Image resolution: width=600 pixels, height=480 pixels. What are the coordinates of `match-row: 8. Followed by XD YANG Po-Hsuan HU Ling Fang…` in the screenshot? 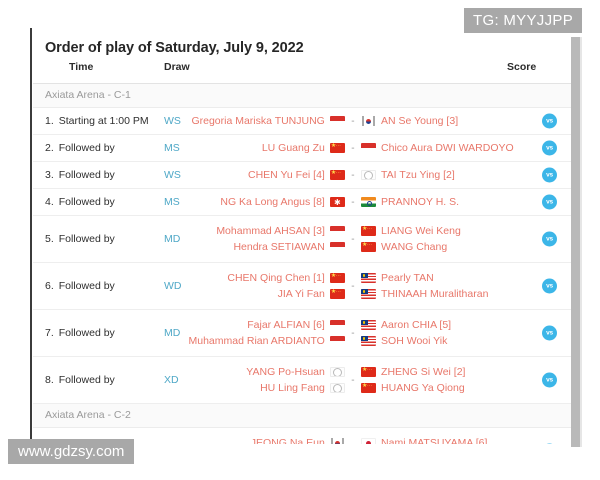 It's located at (302, 380).